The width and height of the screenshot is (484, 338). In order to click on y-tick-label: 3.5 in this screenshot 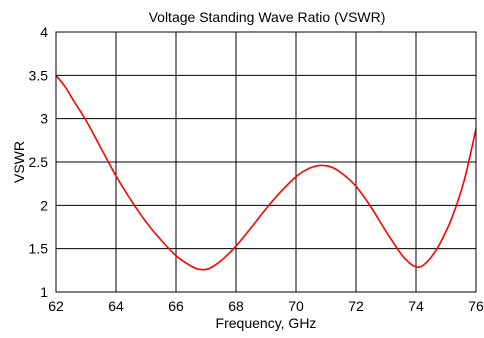, I will do `click(39, 75)`.